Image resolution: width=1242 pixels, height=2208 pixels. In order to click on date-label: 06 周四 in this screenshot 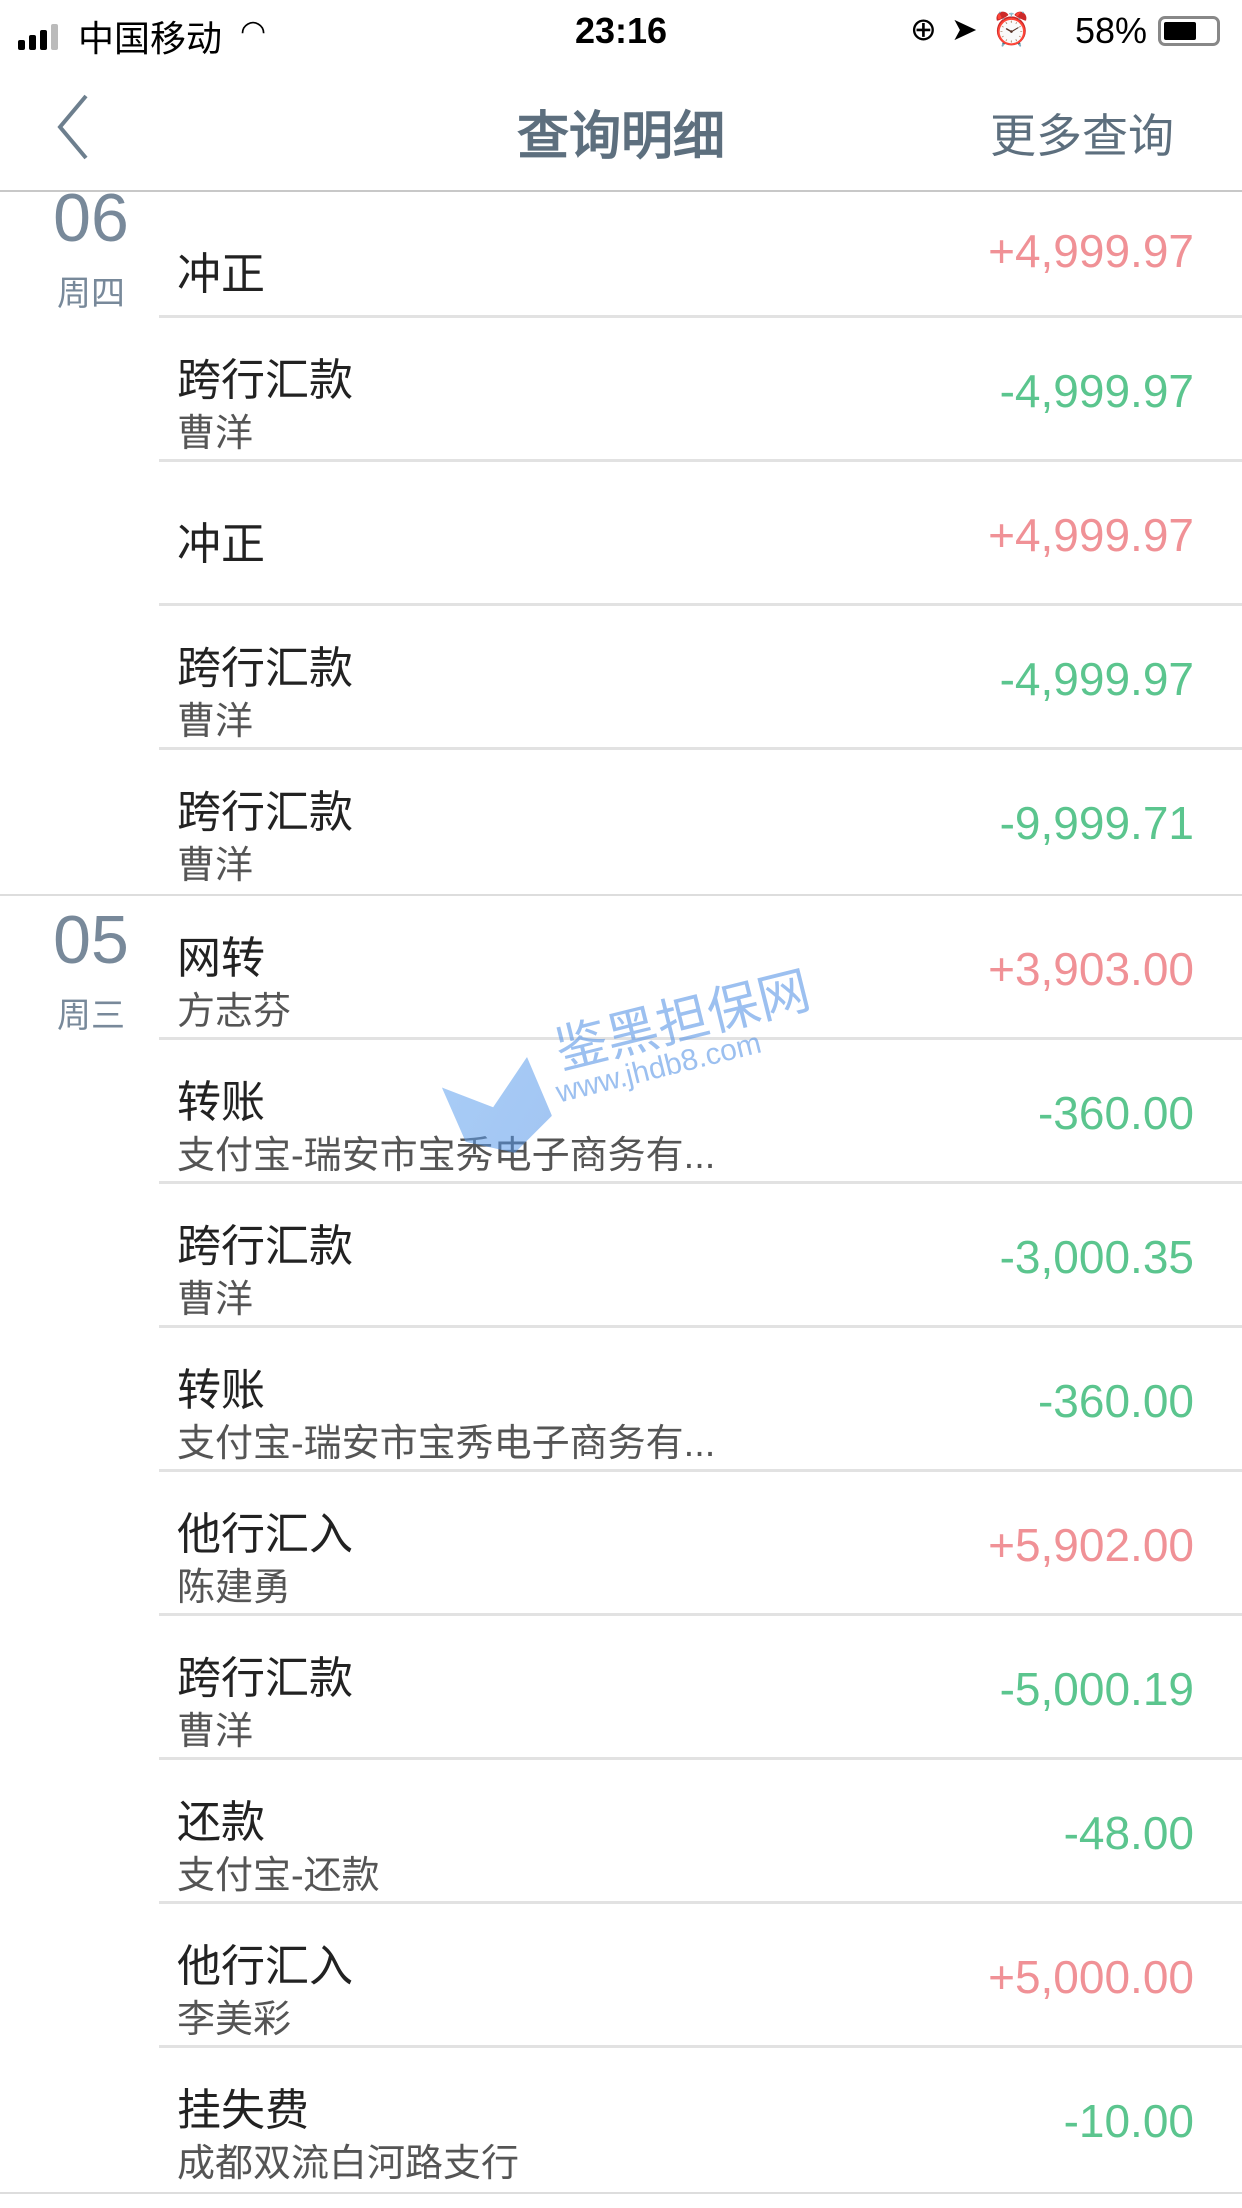, I will do `click(91, 249)`.